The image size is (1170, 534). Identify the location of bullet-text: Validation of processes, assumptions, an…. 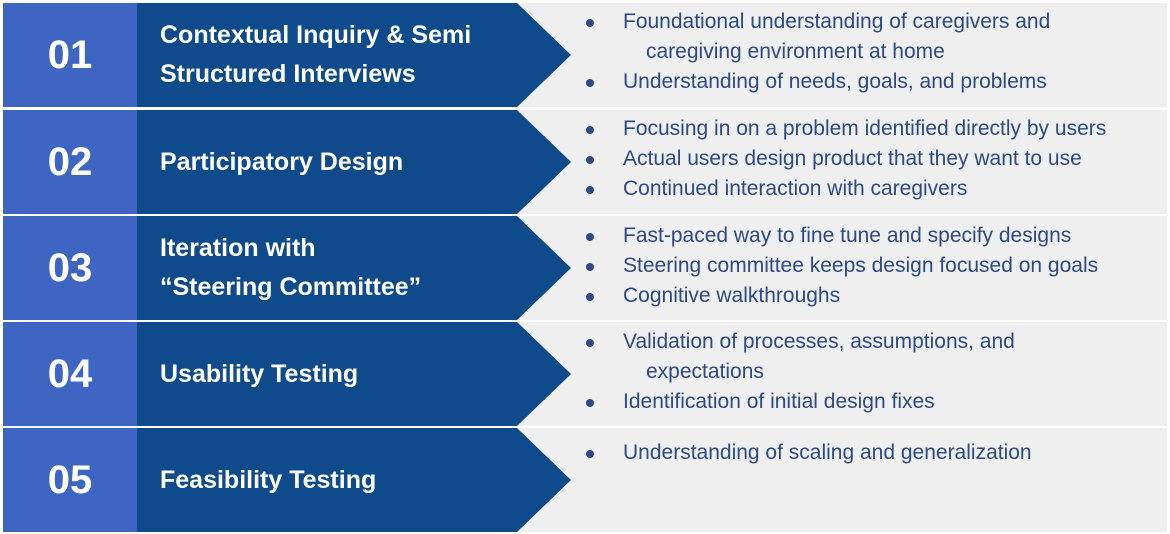
(819, 341).